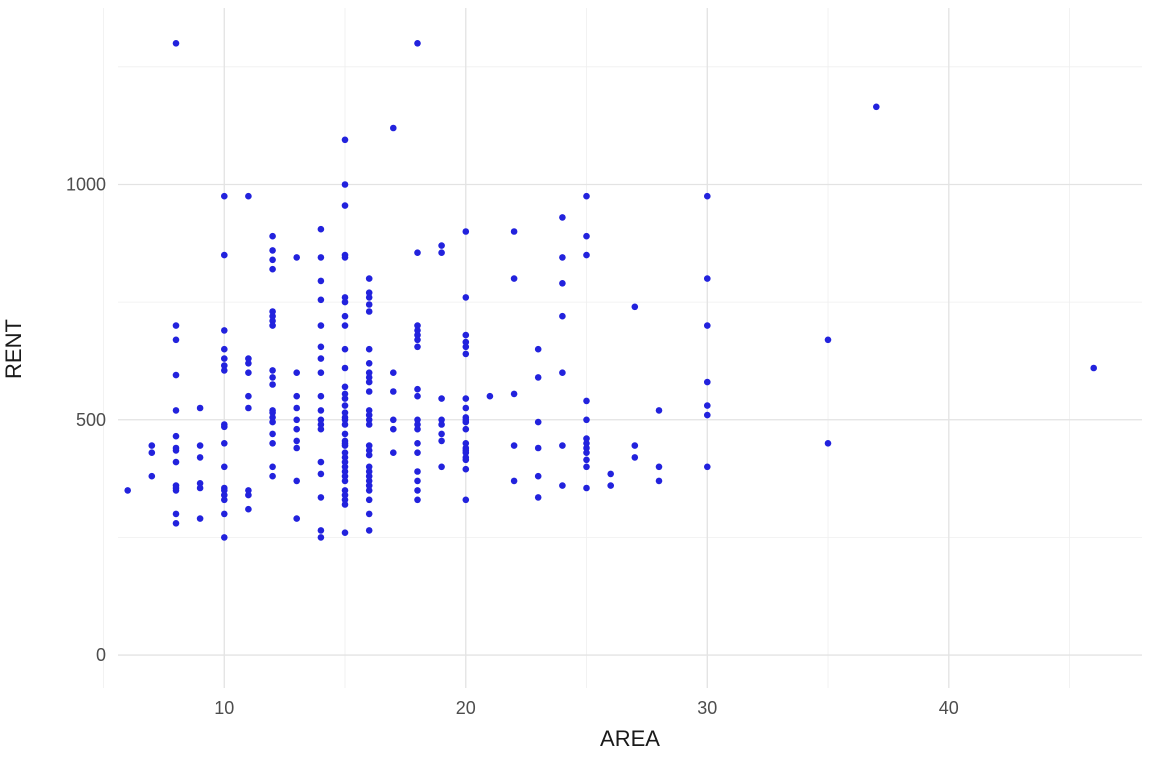  I want to click on x-axis-title: AREA, so click(630, 738).